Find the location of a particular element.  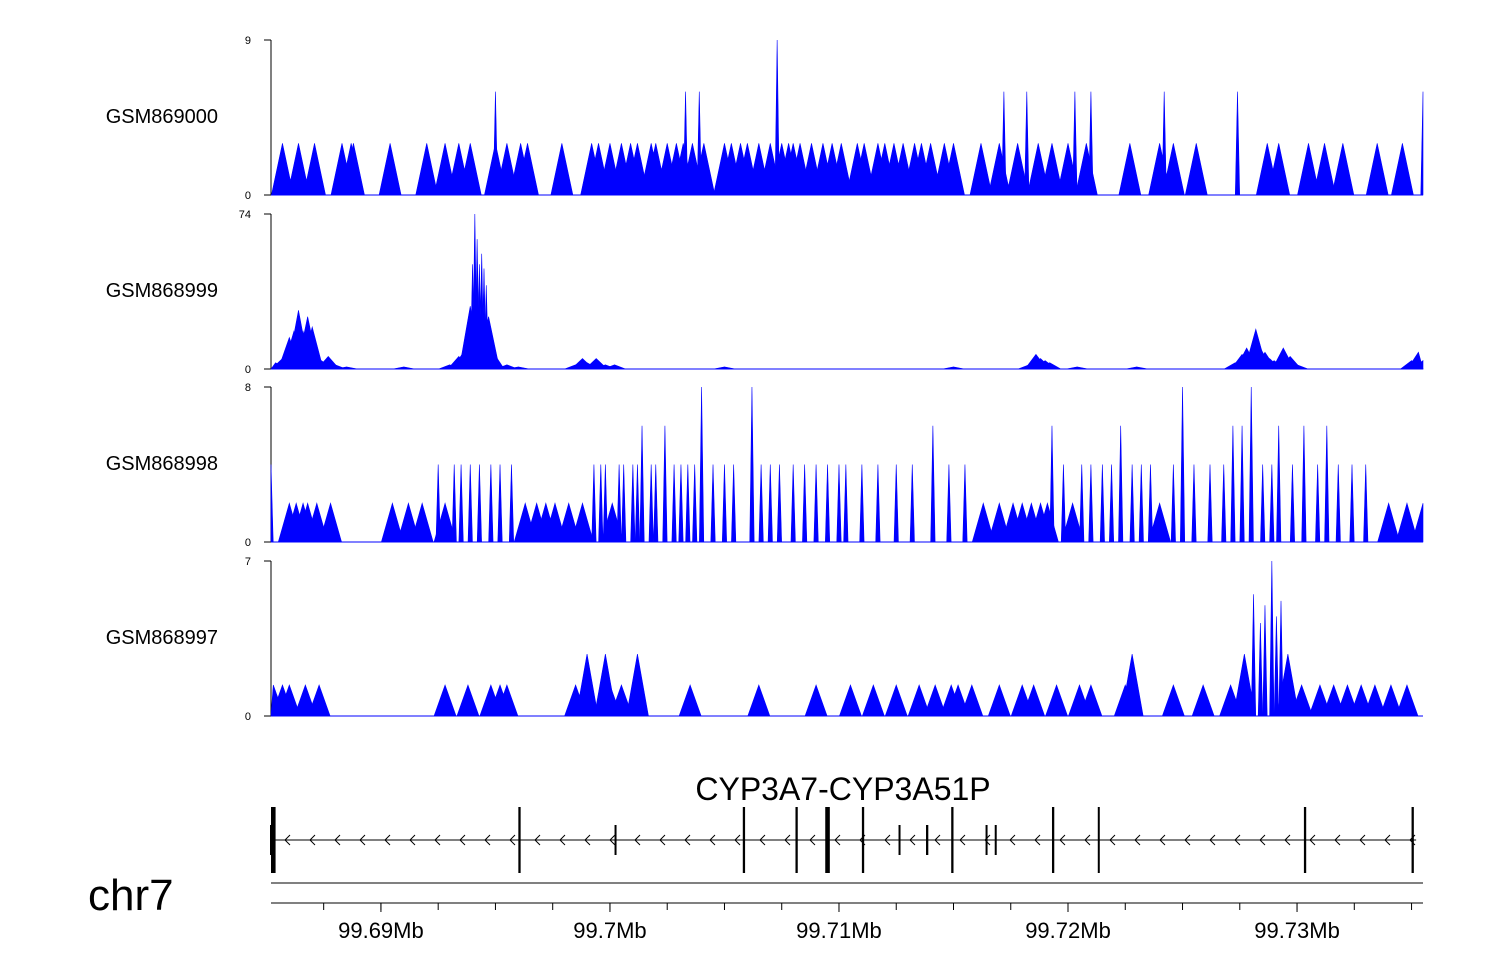

y-tick-max-label: 9 is located at coordinates (248, 41).